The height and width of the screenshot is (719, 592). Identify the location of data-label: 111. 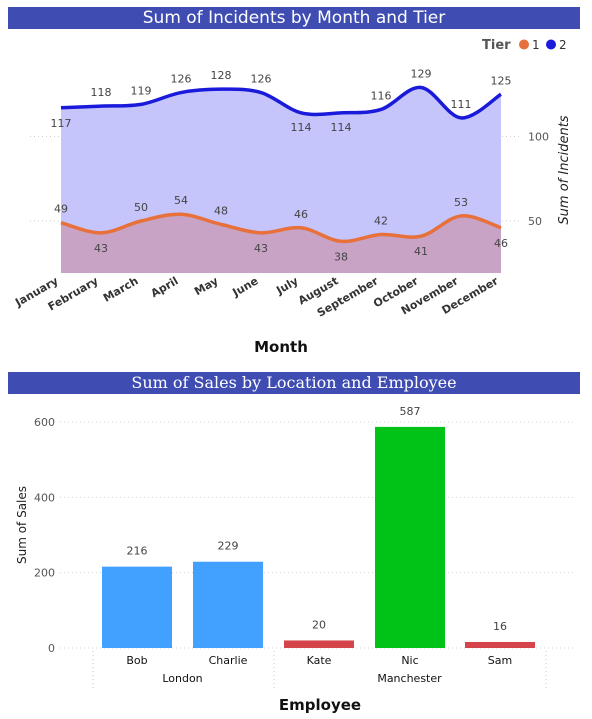
(461, 104).